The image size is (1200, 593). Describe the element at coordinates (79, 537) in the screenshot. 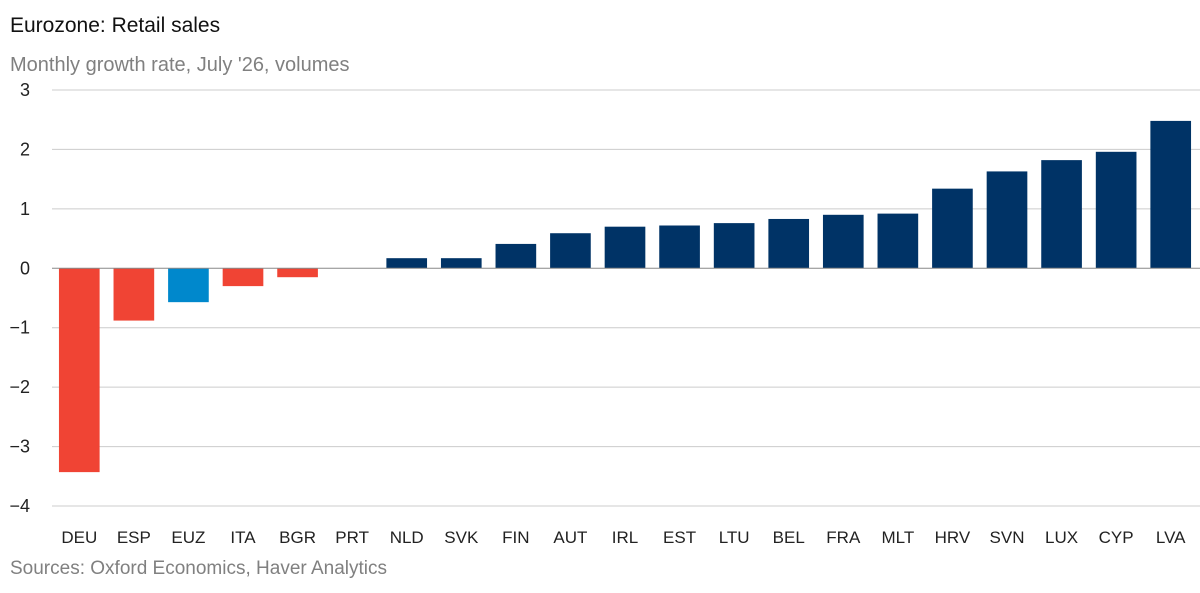

I see `x-tick-label: DEU` at that location.